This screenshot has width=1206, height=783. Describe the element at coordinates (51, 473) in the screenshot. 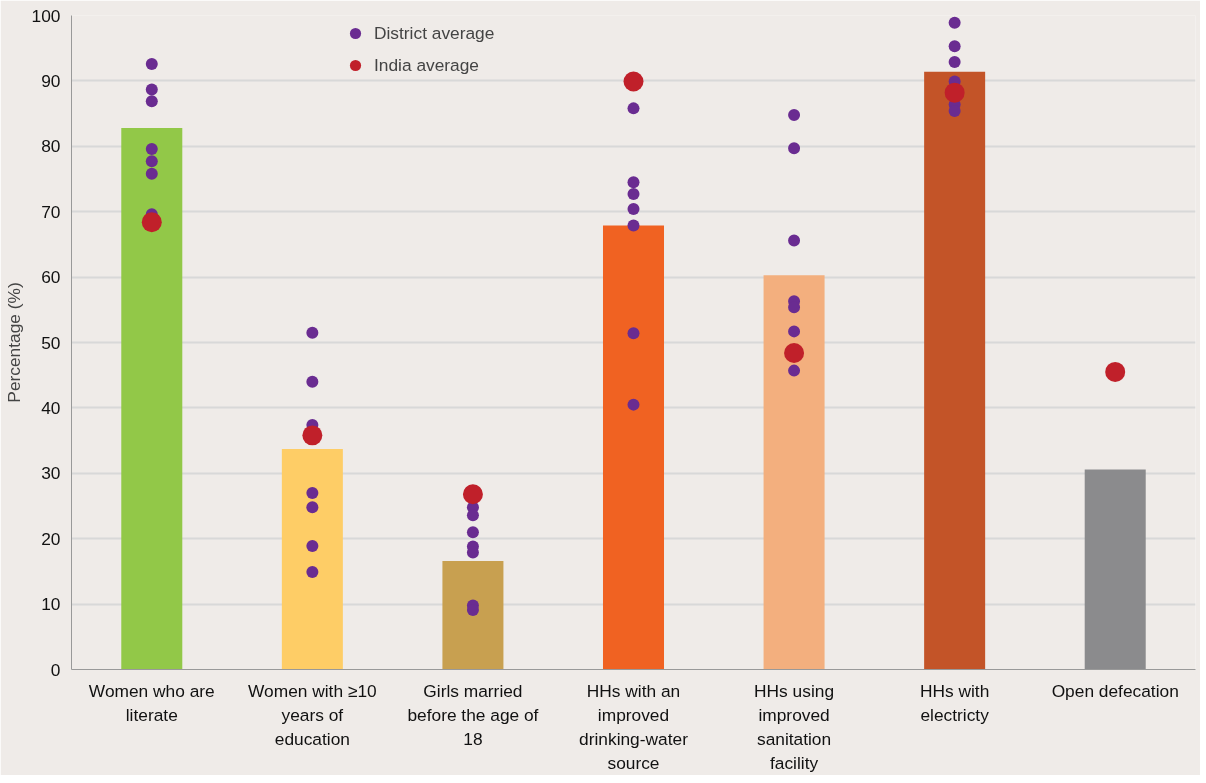

I see `y-tick-label: 30` at that location.